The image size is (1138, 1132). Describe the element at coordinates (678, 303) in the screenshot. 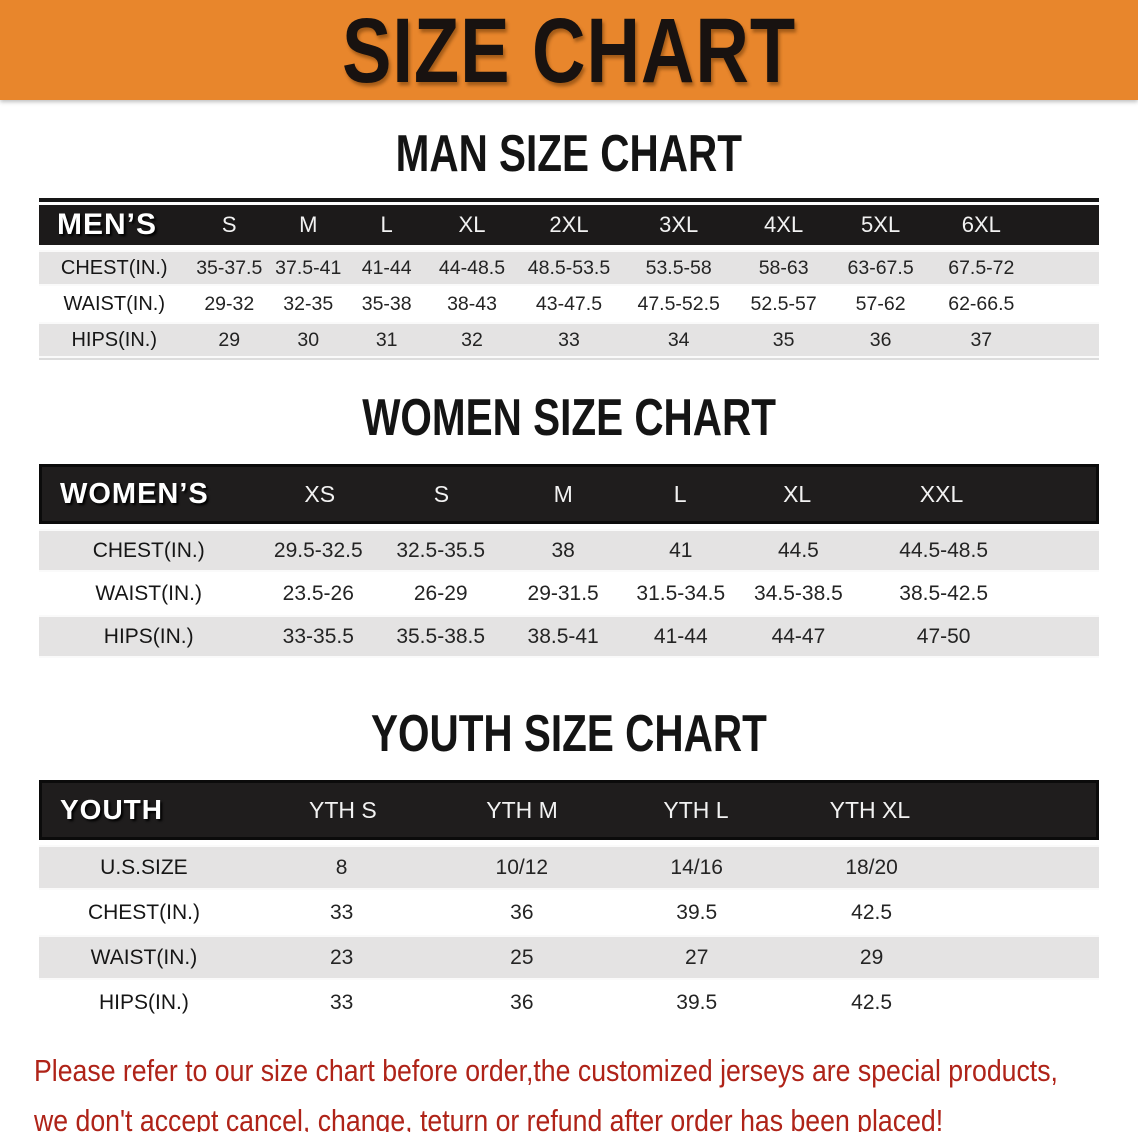

I see `size-value-cell: 47.5-52.5` at that location.